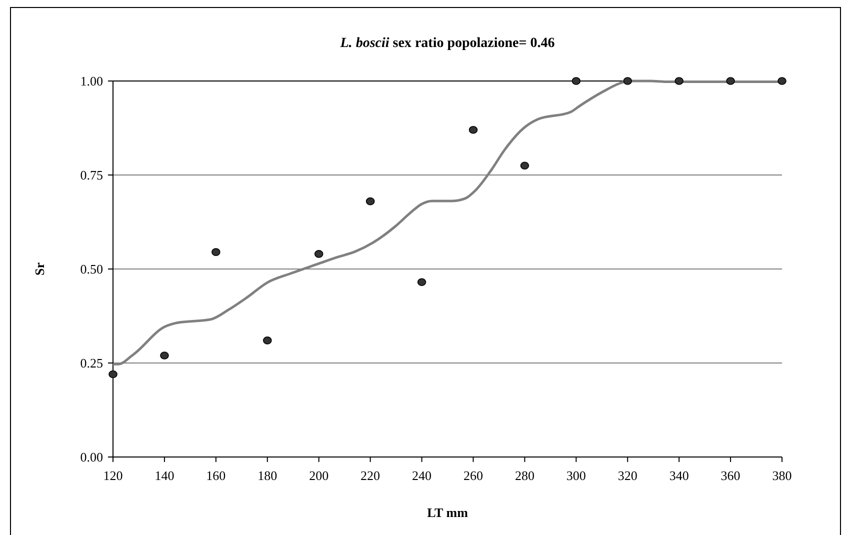 The width and height of the screenshot is (849, 535). I want to click on x-tick-label: 120, so click(113, 475).